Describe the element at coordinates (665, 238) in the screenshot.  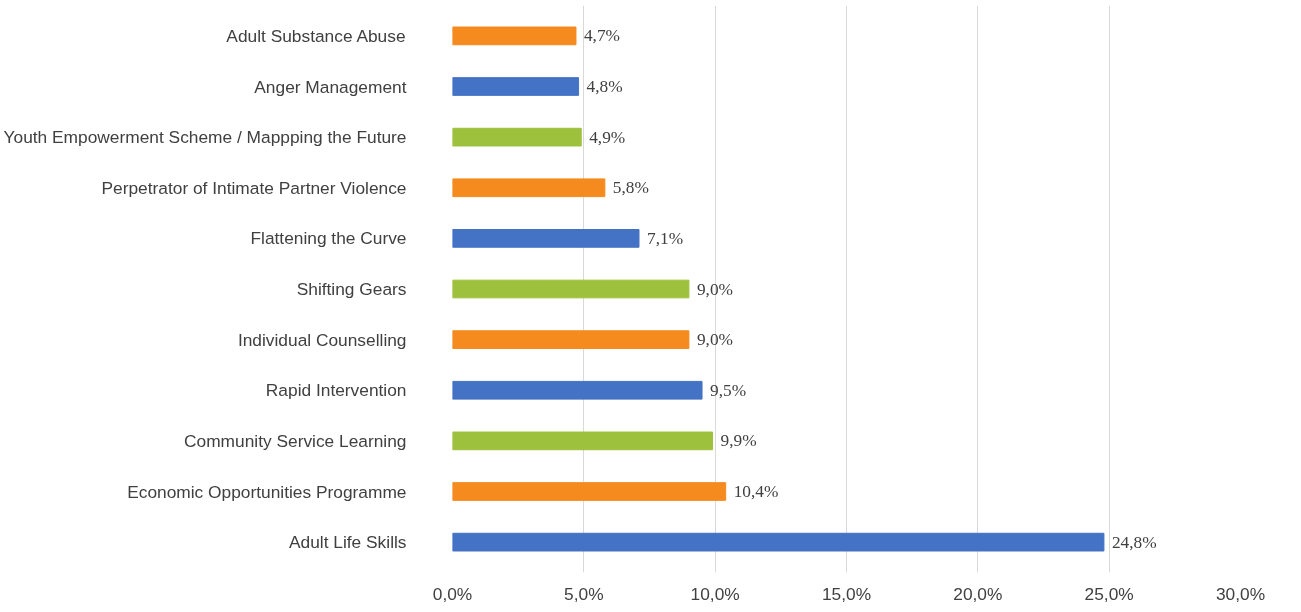
I see `data-label: 7,1%` at that location.